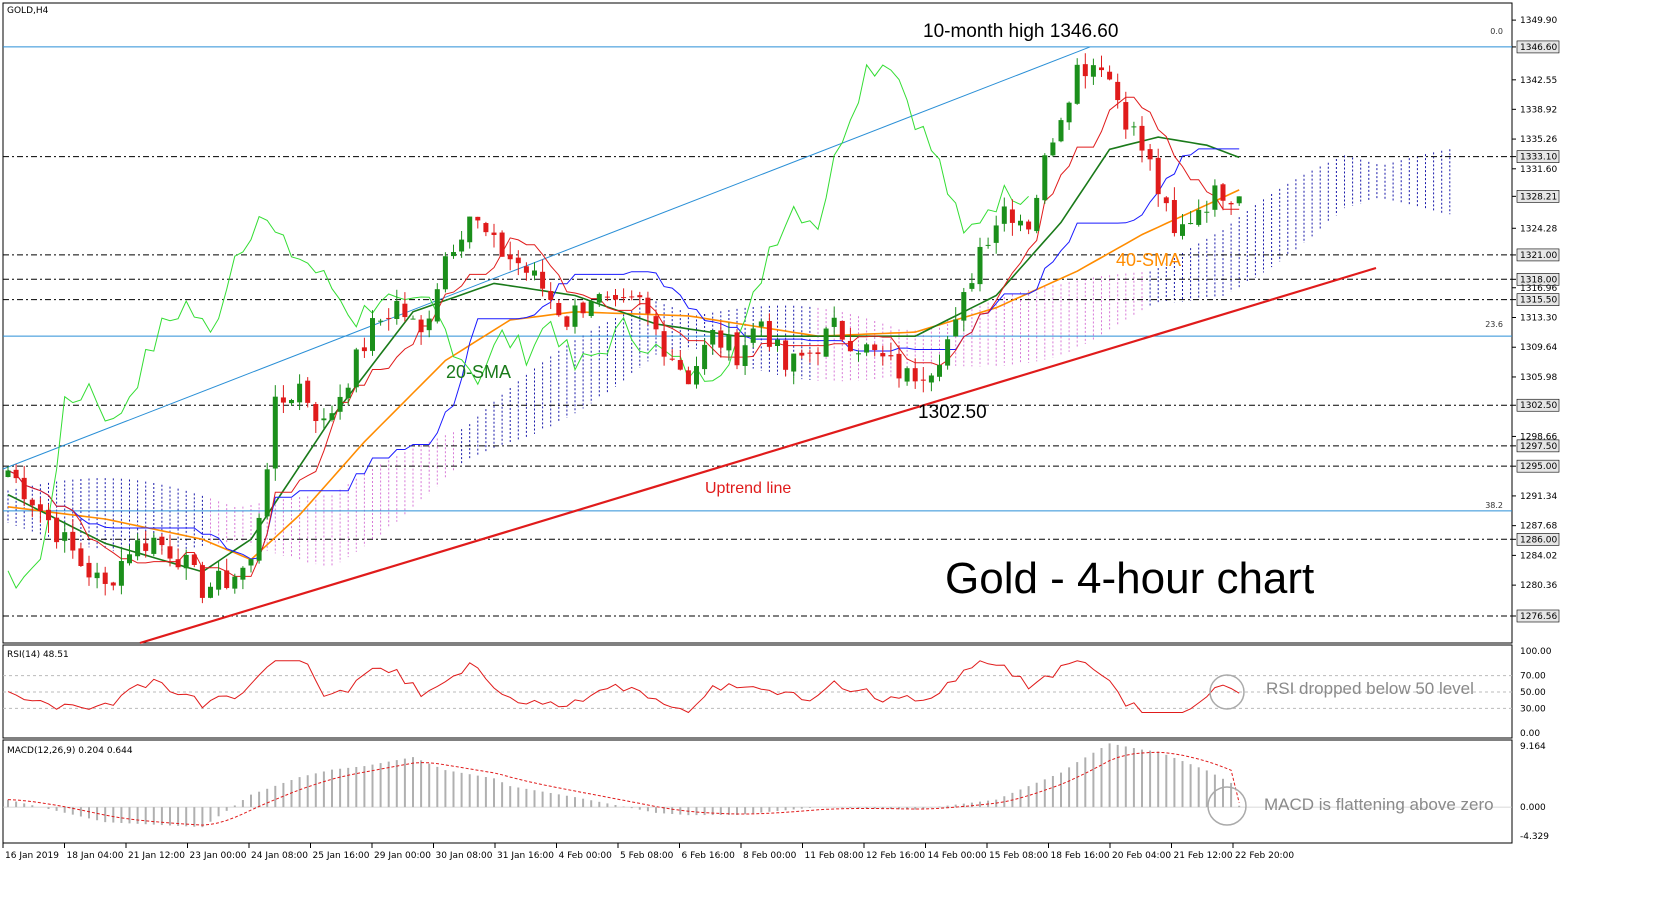 This screenshot has width=1662, height=919. What do you see at coordinates (1538, 348) in the screenshot?
I see `price-tick-label: 1309.64` at bounding box center [1538, 348].